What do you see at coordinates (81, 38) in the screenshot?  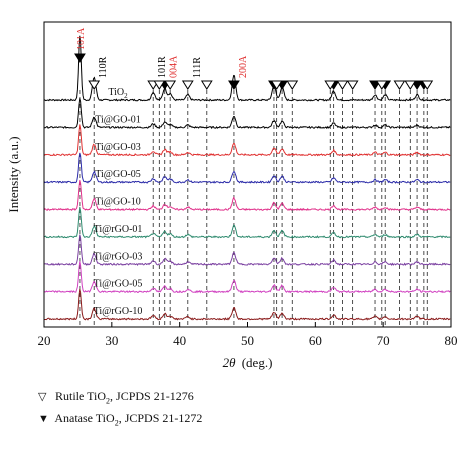 I see `peak-label-101A: 101A` at bounding box center [81, 38].